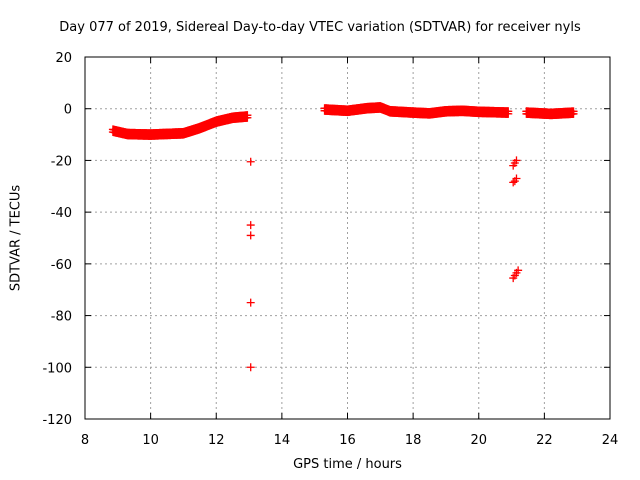 This screenshot has width=640, height=480. What do you see at coordinates (61, 213) in the screenshot?
I see `y-tick-label: -40` at bounding box center [61, 213].